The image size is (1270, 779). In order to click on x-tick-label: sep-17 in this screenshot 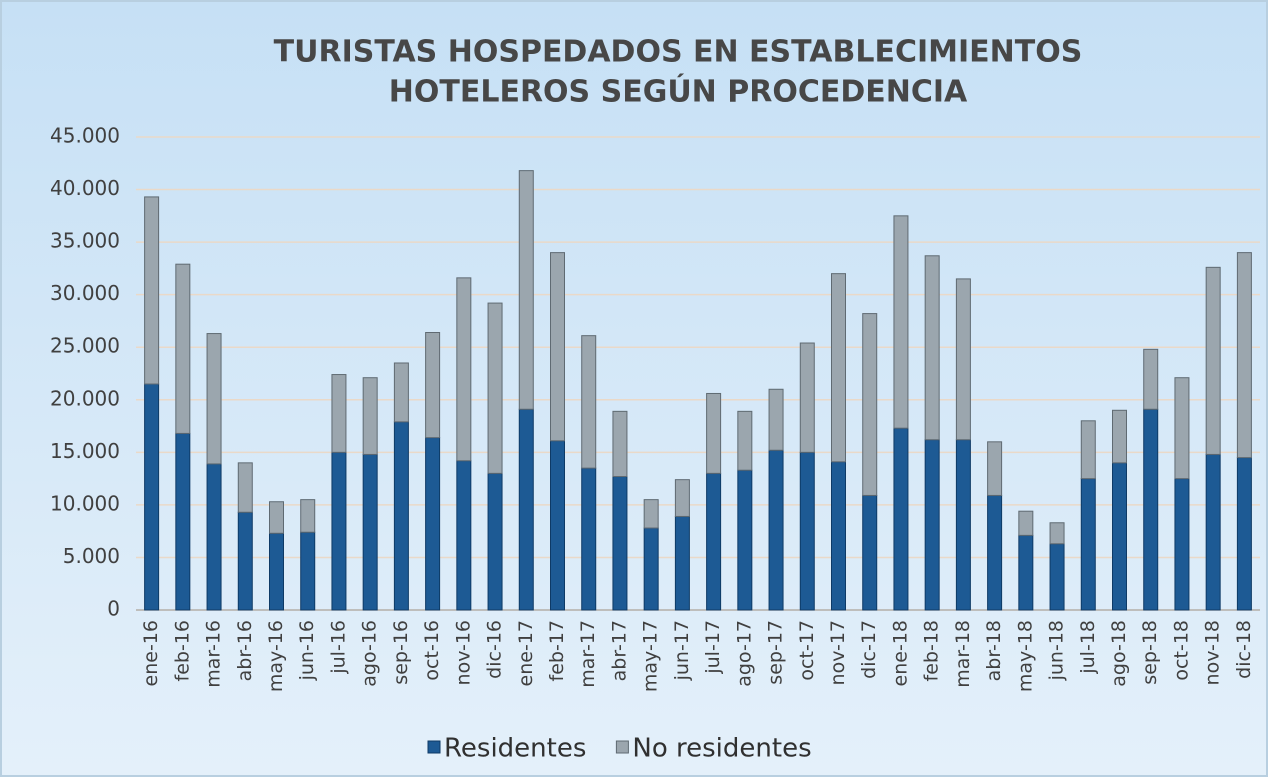, I will do `click(776, 652)`.